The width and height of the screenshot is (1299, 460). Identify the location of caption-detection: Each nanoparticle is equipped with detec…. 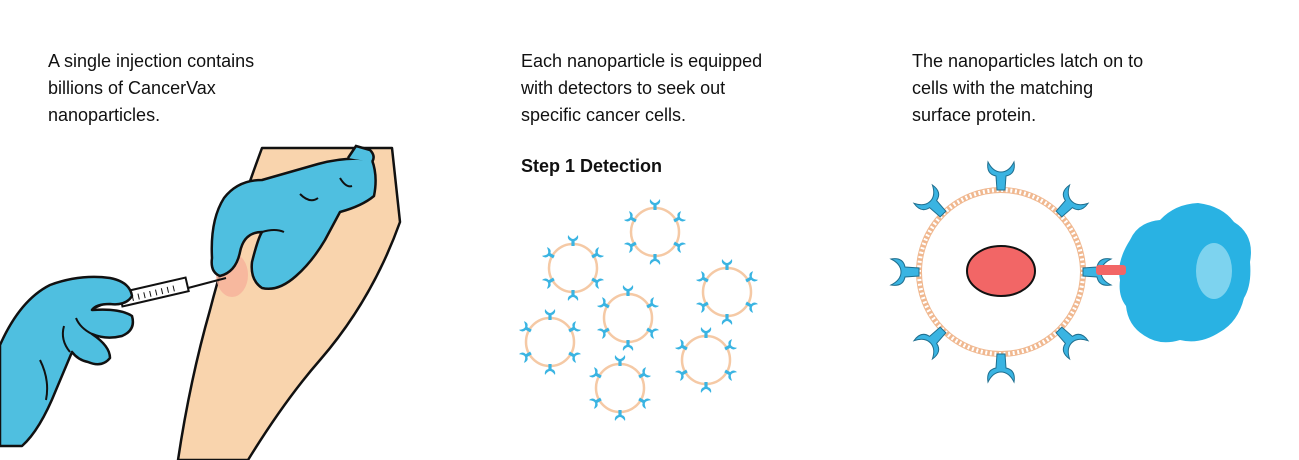
(641, 88).